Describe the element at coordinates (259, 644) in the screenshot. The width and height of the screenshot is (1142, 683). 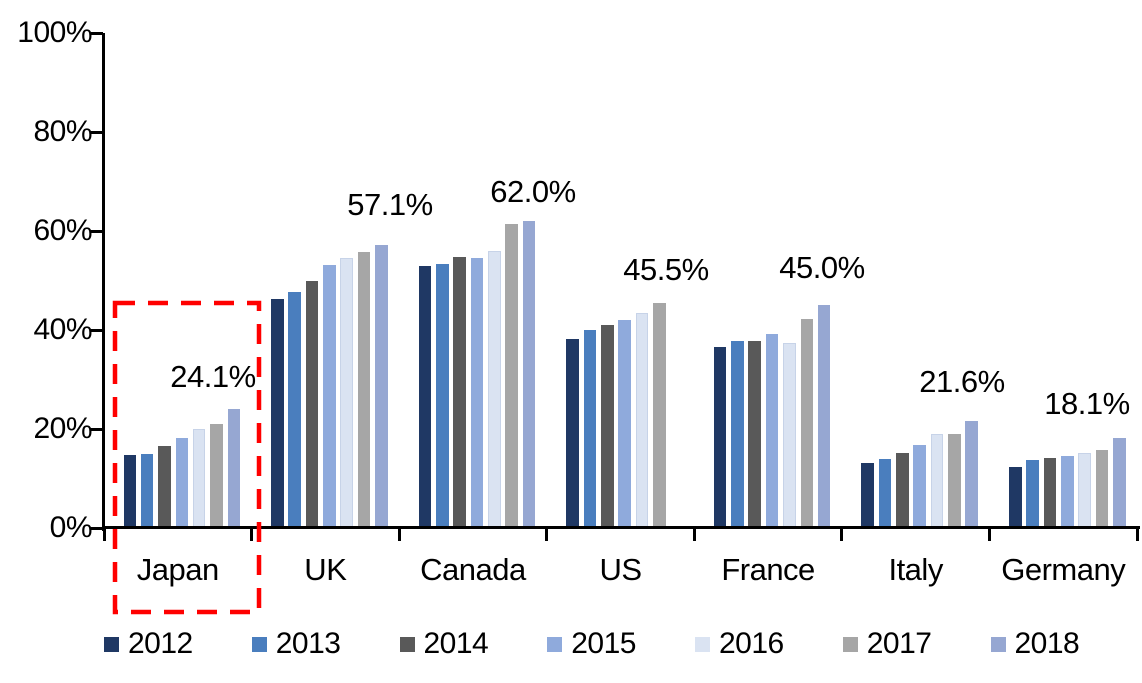
I see `legend-swatch-2013` at that location.